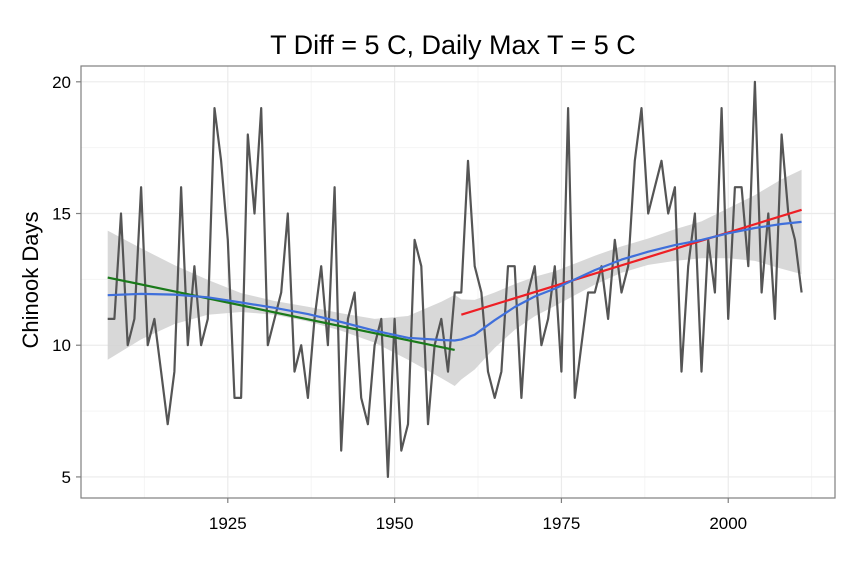 The height and width of the screenshot is (575, 861). Describe the element at coordinates (631, 262) in the screenshot. I see `late-trend-line` at that location.